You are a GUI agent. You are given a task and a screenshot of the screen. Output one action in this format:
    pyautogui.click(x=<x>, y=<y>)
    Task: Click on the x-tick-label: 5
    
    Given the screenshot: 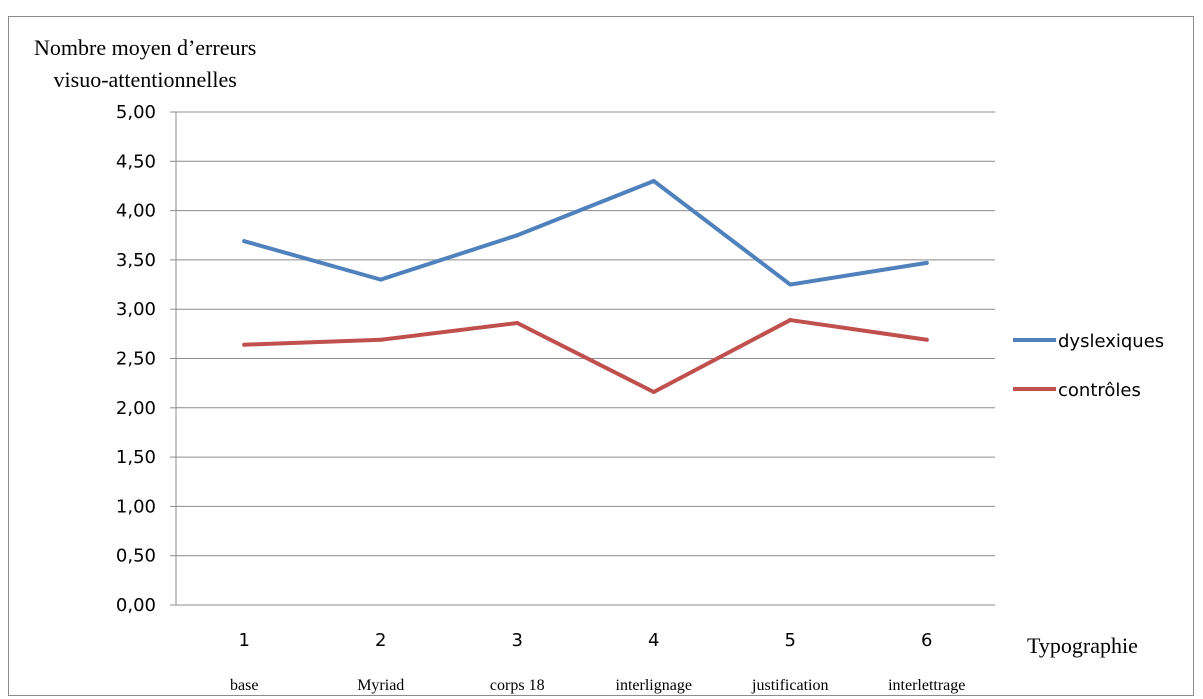 What is the action you would take?
    pyautogui.click(x=790, y=640)
    